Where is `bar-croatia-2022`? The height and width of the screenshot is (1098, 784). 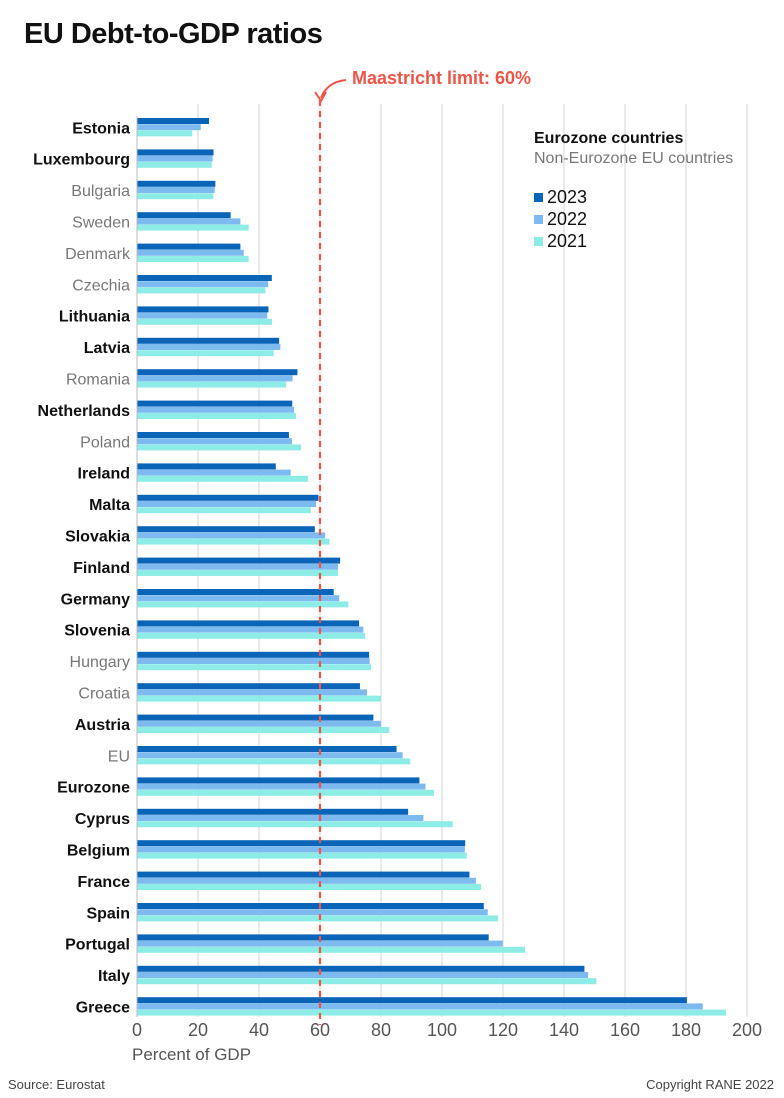
bar-croatia-2022 is located at coordinates (252, 692).